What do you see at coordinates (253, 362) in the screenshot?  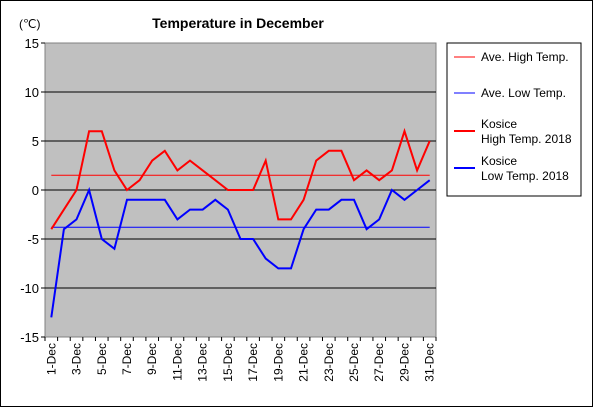 I see `x-tick-label: 17-Dec` at bounding box center [253, 362].